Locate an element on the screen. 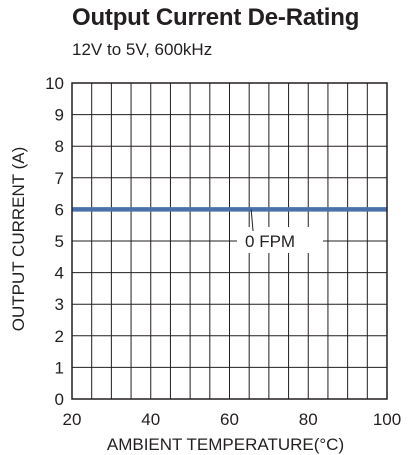 The image size is (409, 455). y-tick-label: 0 is located at coordinates (59, 399).